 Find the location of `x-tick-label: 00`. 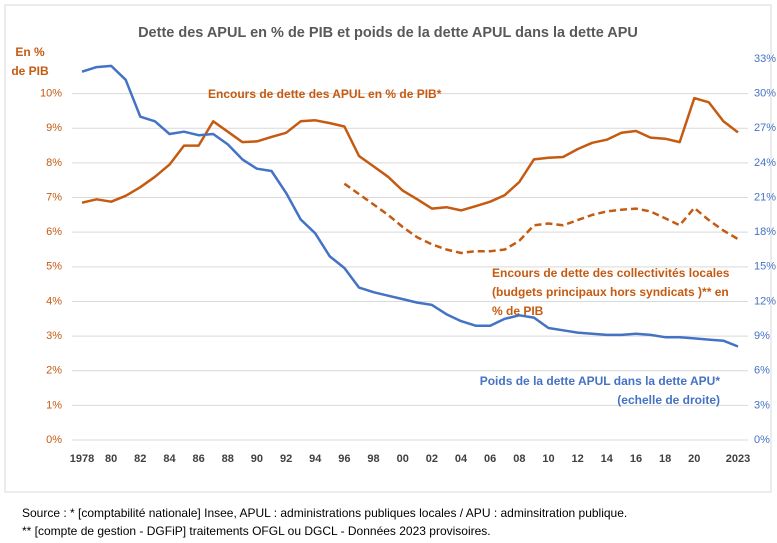

x-tick-label: 00 is located at coordinates (403, 459).